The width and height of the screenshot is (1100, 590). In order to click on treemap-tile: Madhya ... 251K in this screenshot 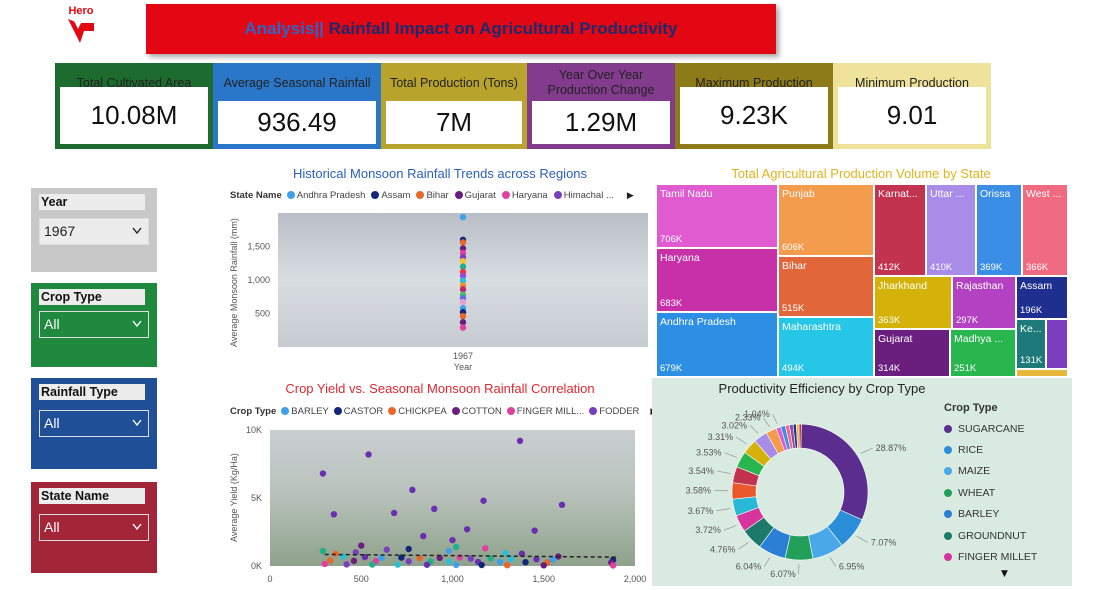, I will do `click(983, 353)`.